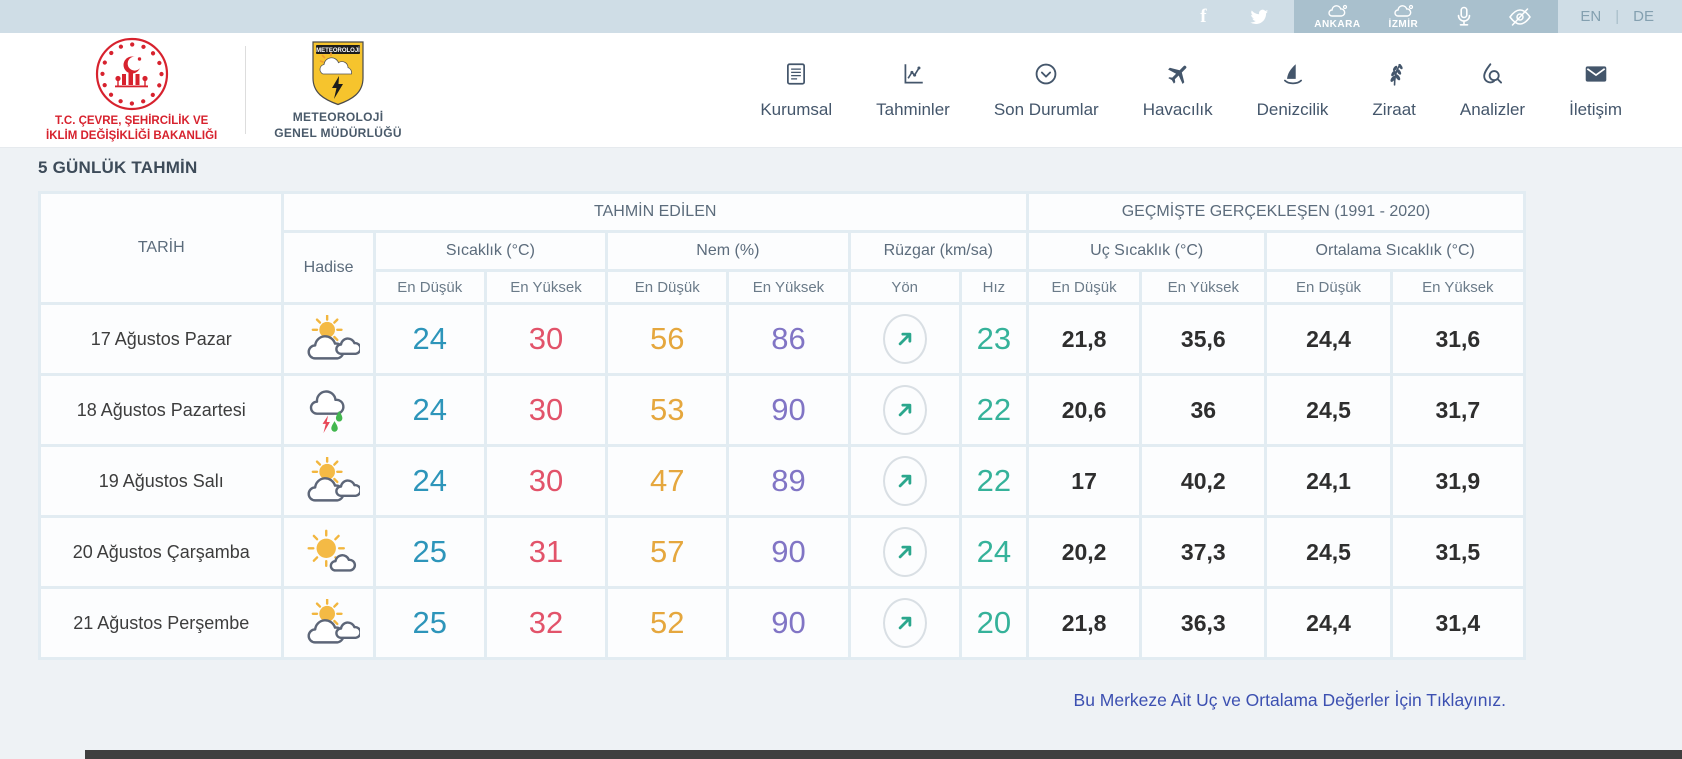  What do you see at coordinates (667, 339) in the screenshot?
I see `humidity-min-value: 56` at bounding box center [667, 339].